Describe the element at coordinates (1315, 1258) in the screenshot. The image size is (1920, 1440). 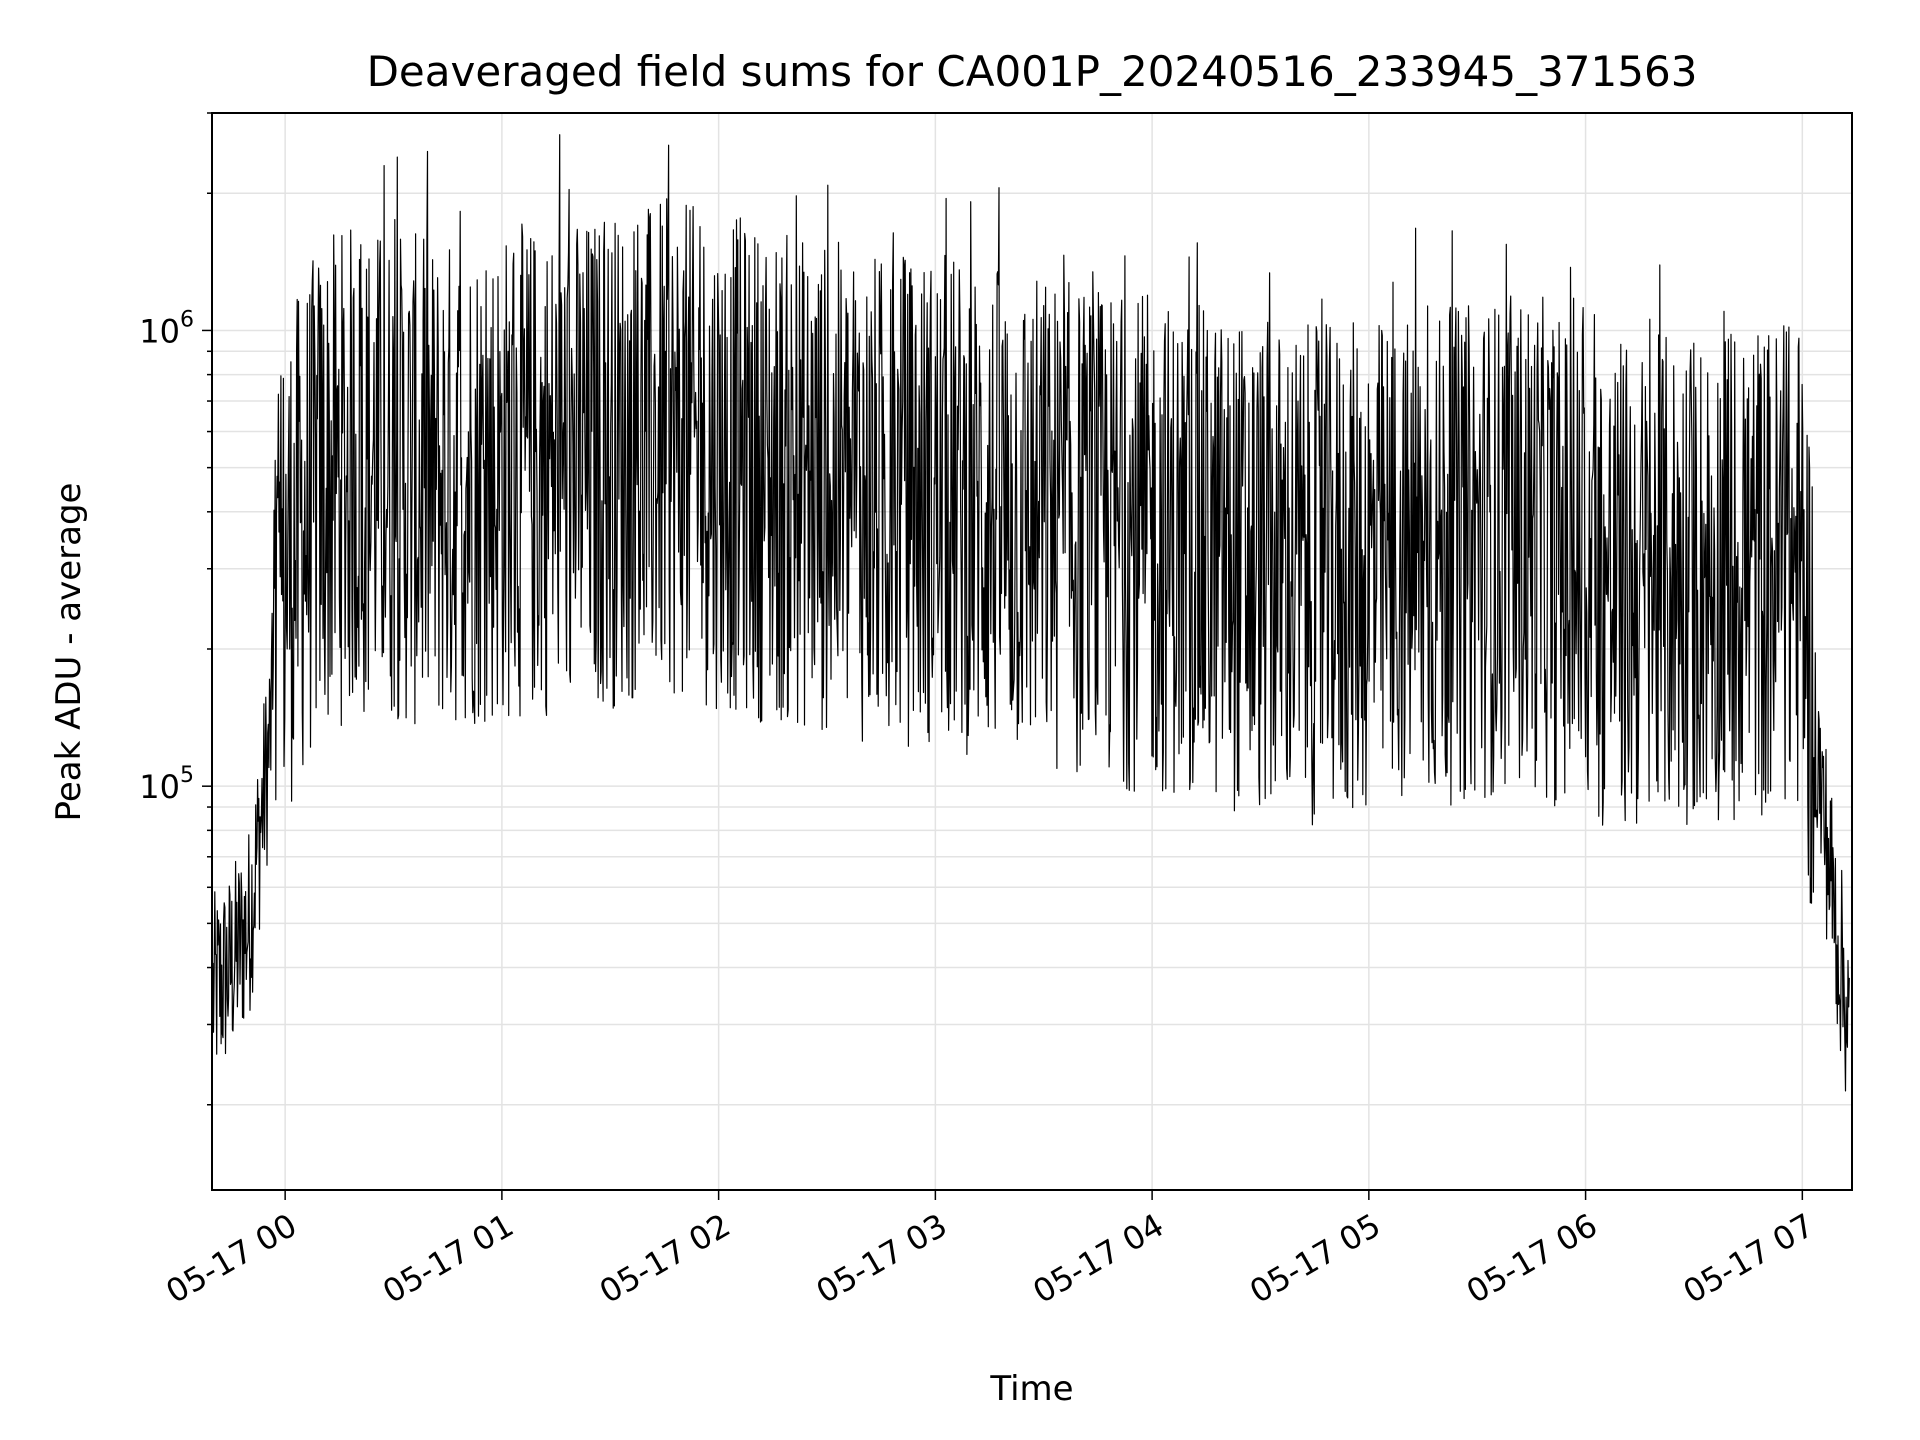
I see `x-tick-label: 05-17 05` at that location.